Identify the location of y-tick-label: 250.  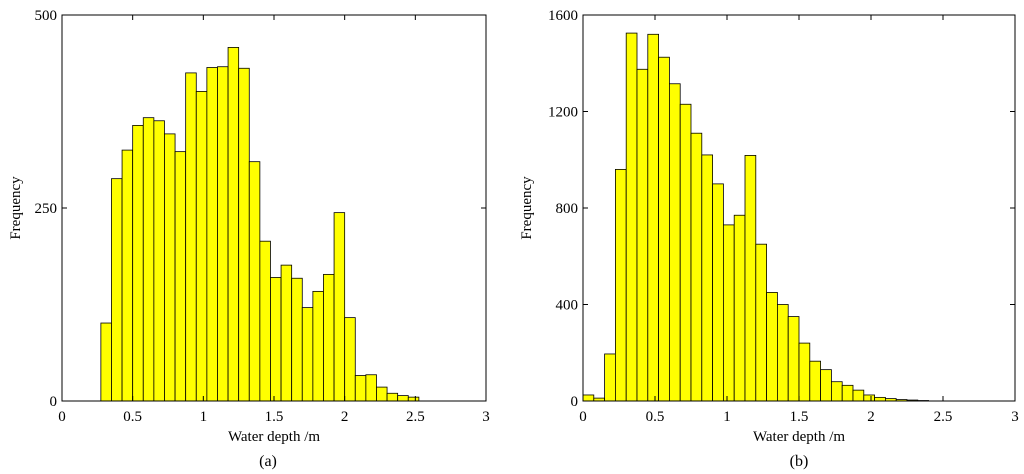
(46, 209).